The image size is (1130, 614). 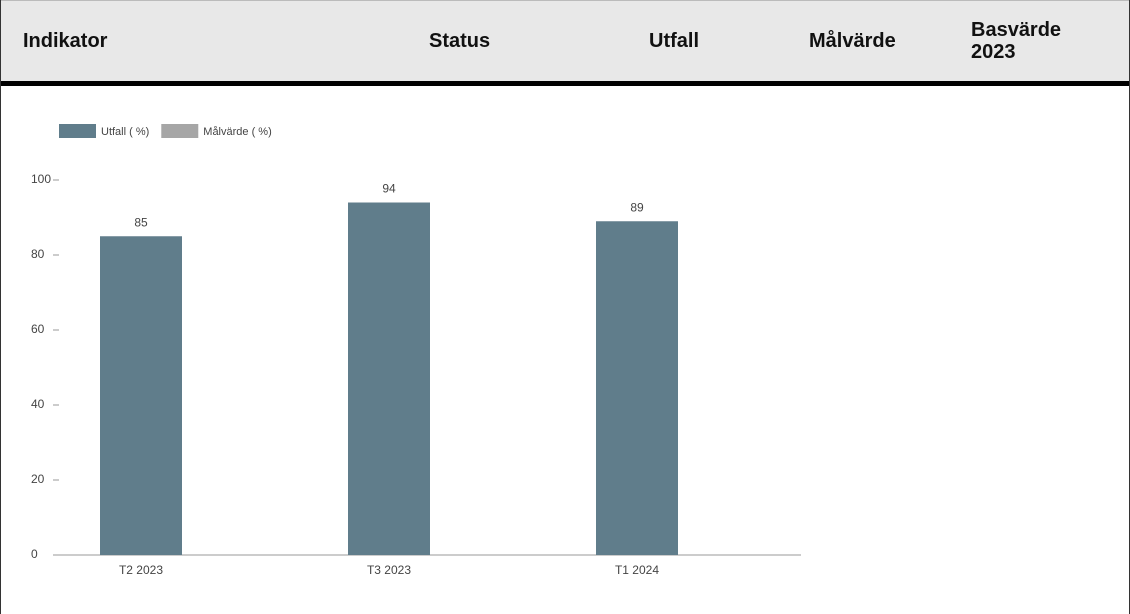 What do you see at coordinates (1016, 41) in the screenshot?
I see `column-header: Basvärde 2023` at bounding box center [1016, 41].